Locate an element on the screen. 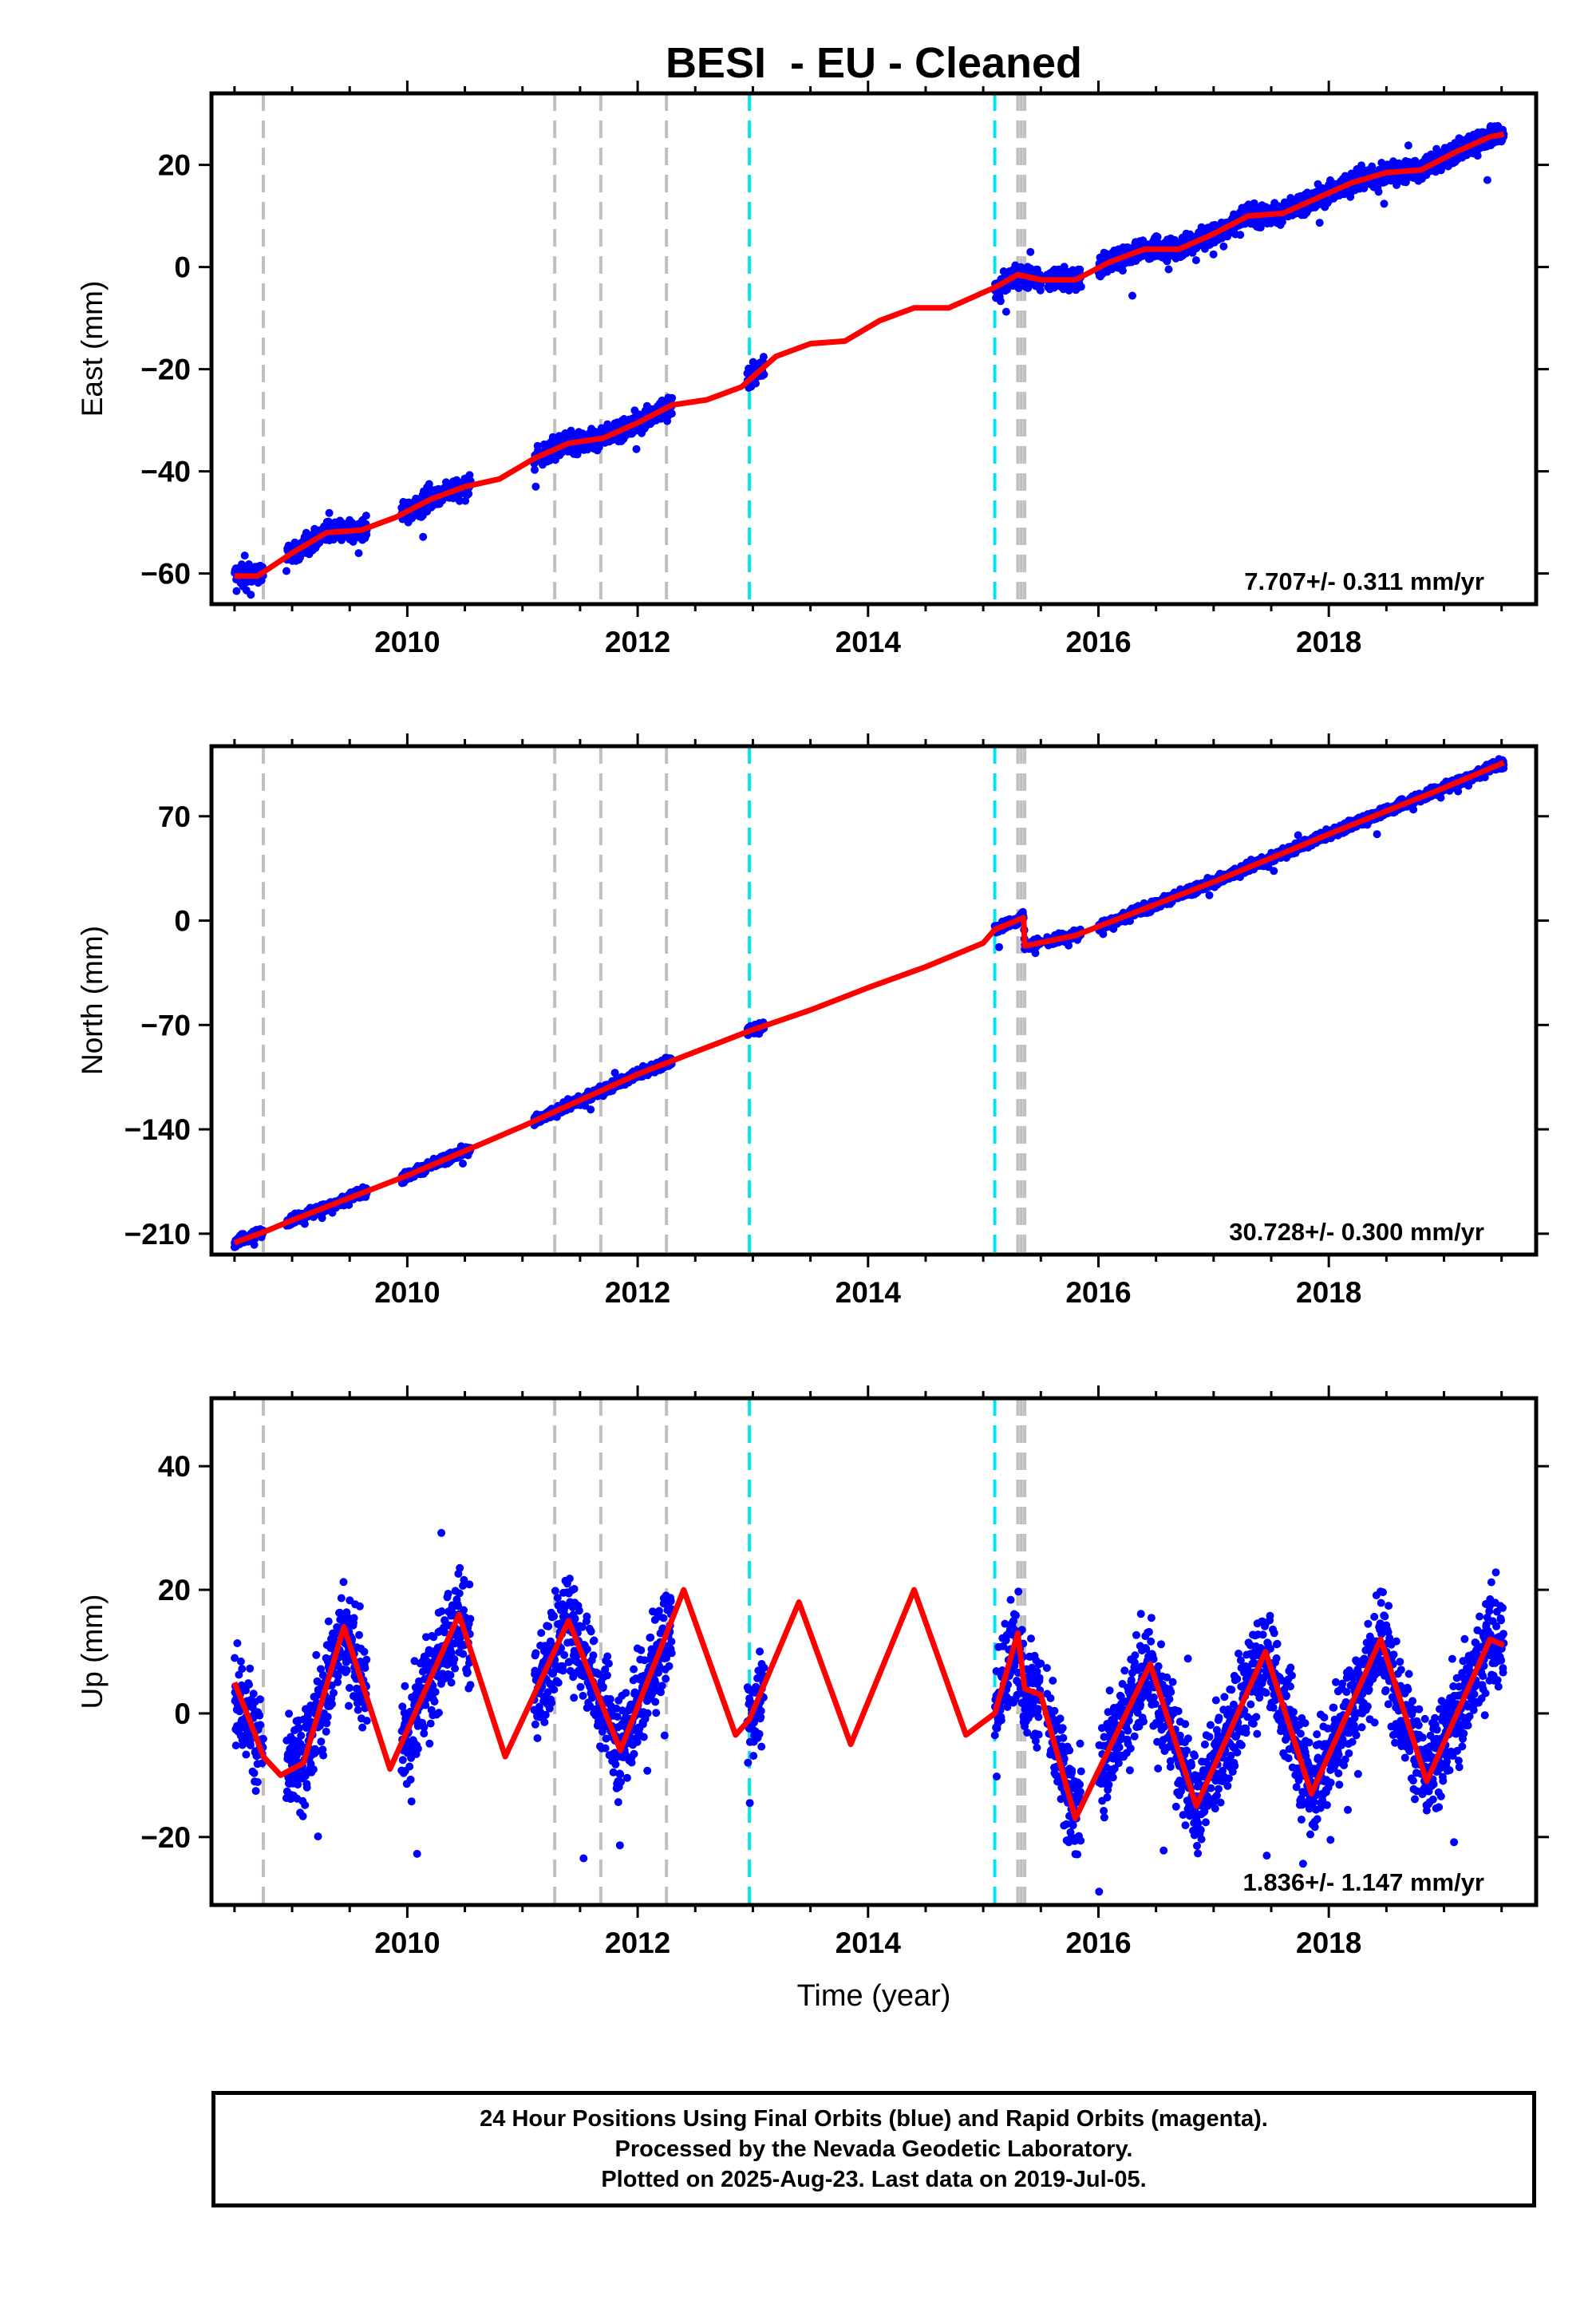  x-tick-label: 2016 is located at coordinates (1098, 642).